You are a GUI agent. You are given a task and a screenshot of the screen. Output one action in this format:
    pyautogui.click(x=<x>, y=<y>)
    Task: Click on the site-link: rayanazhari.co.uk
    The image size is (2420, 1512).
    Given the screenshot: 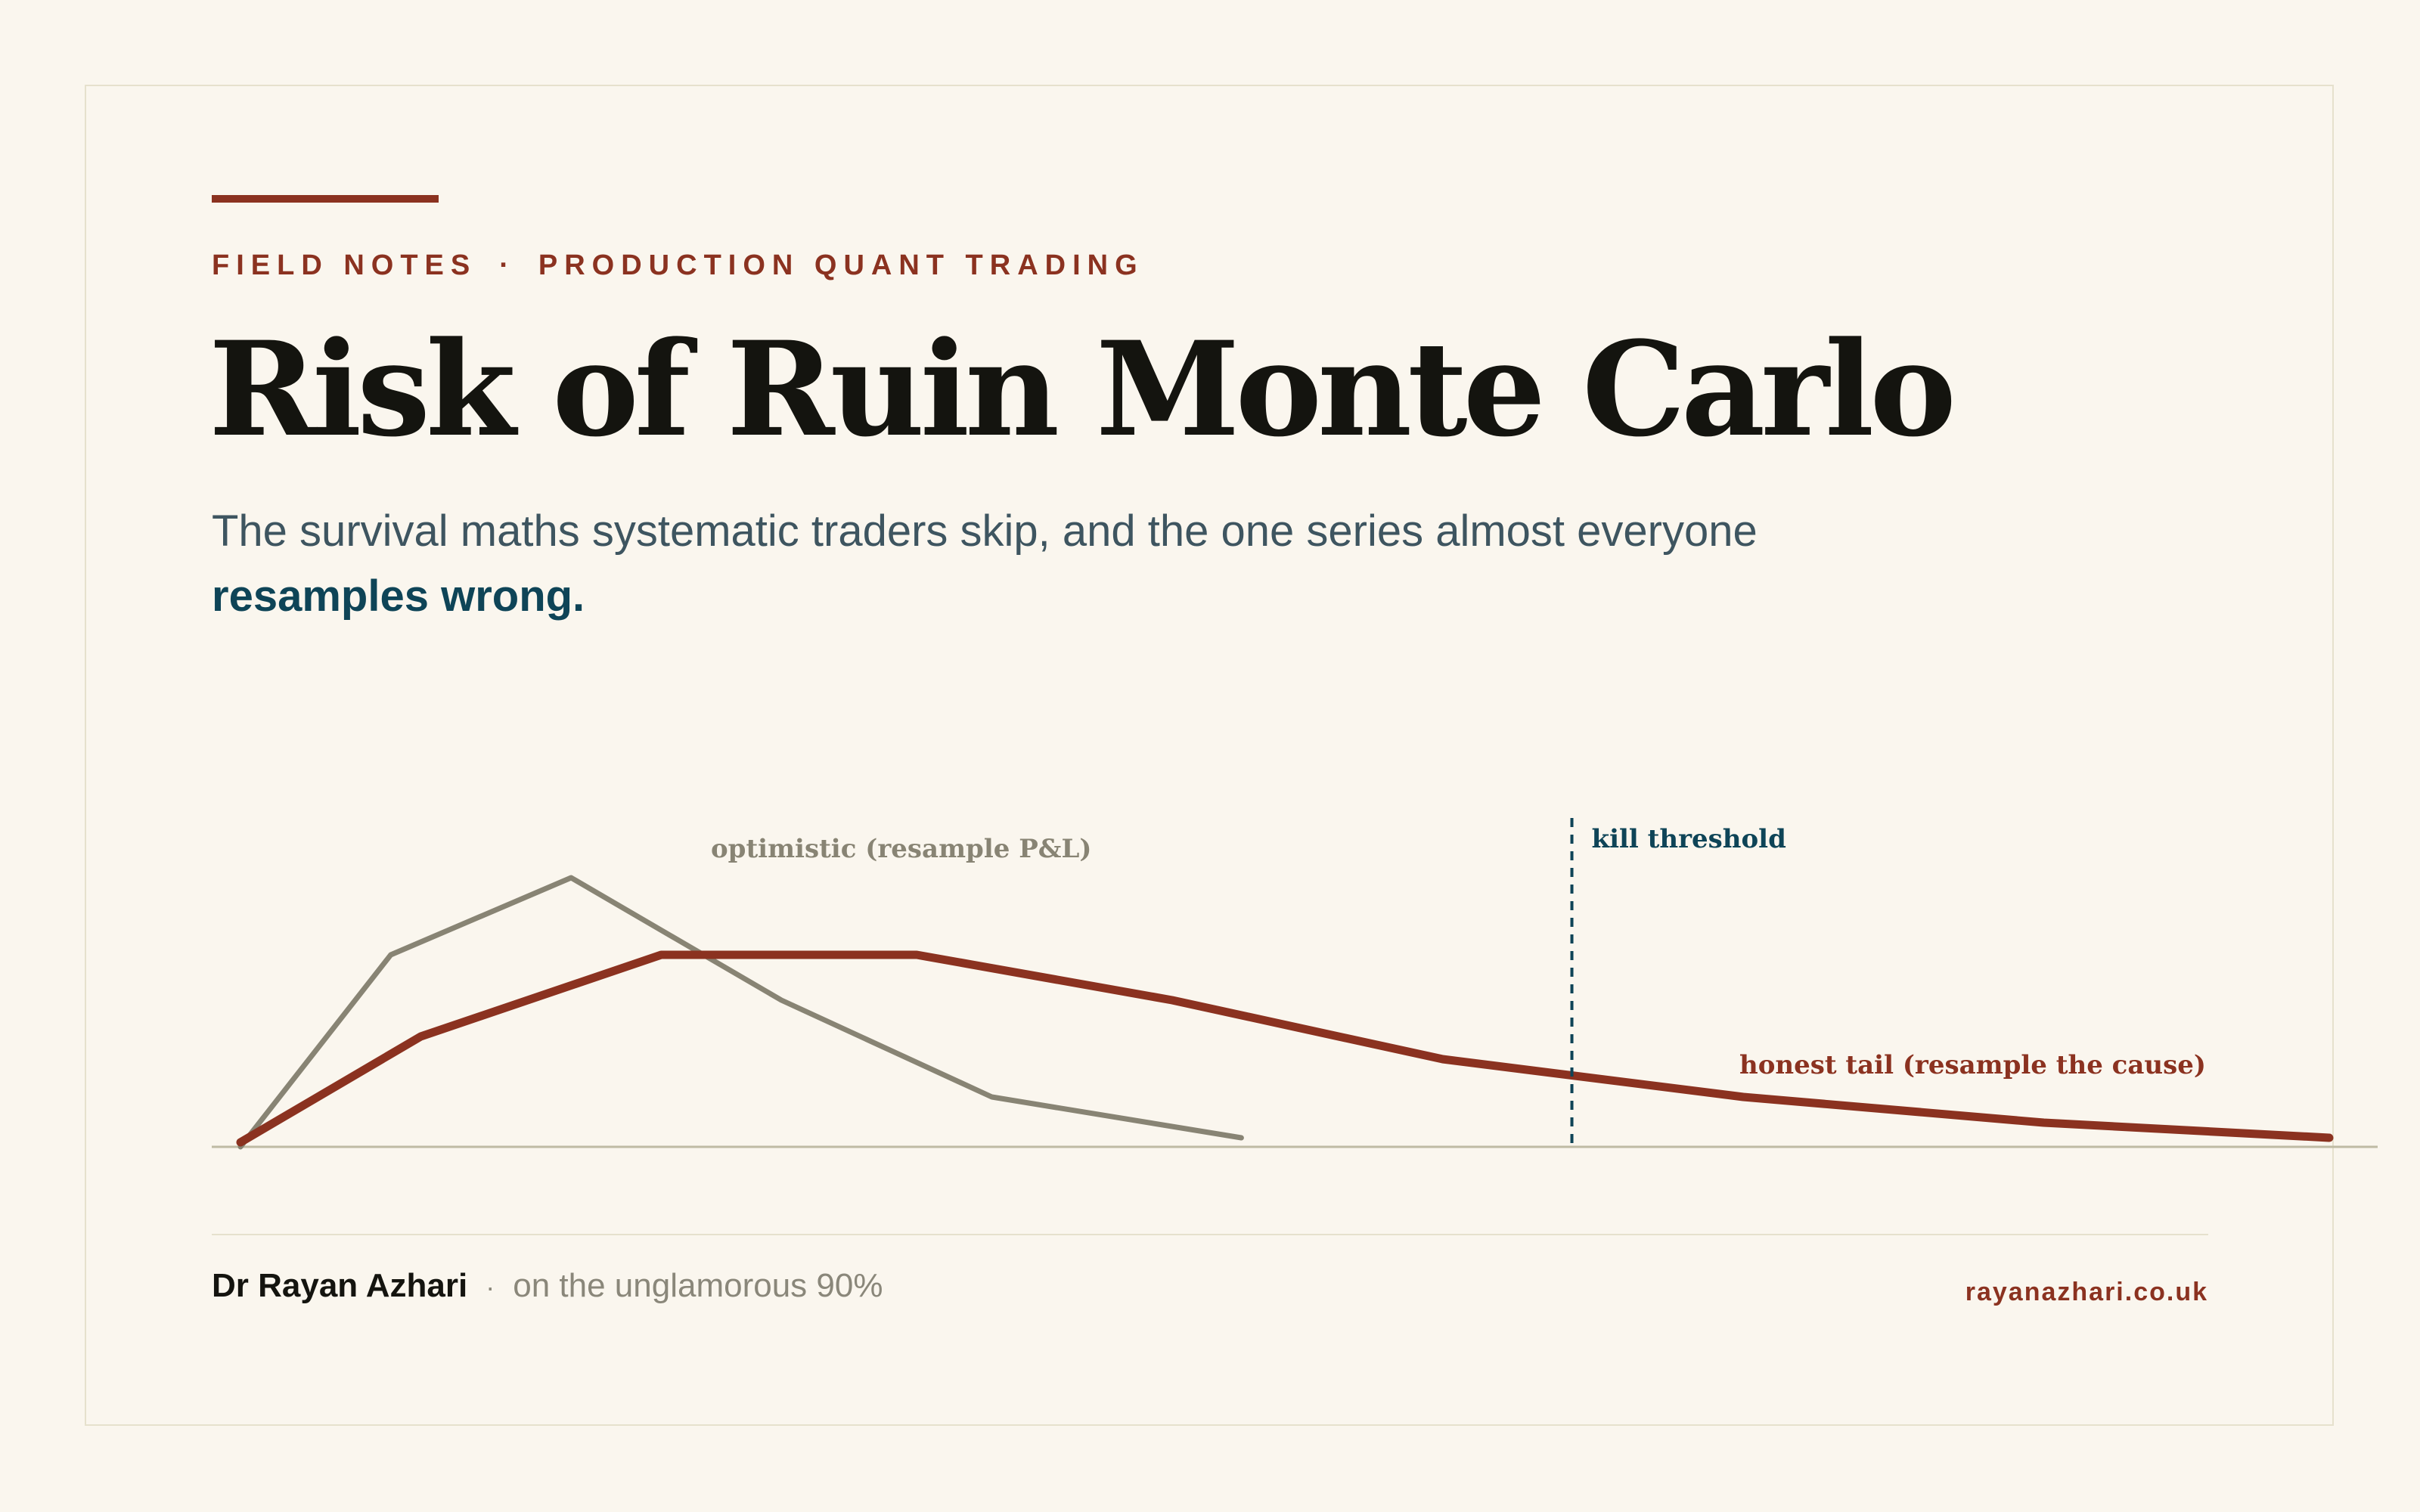 What is the action you would take?
    pyautogui.click(x=2086, y=1292)
    